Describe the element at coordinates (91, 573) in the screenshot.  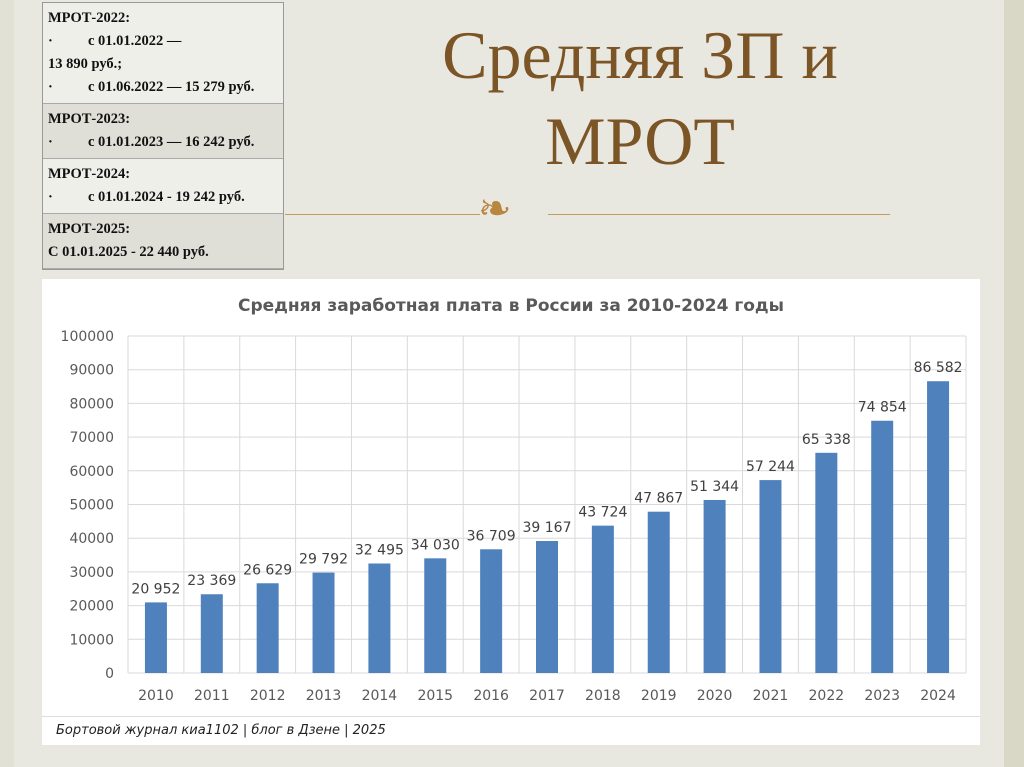
I see `y-tick-label: 30000` at that location.